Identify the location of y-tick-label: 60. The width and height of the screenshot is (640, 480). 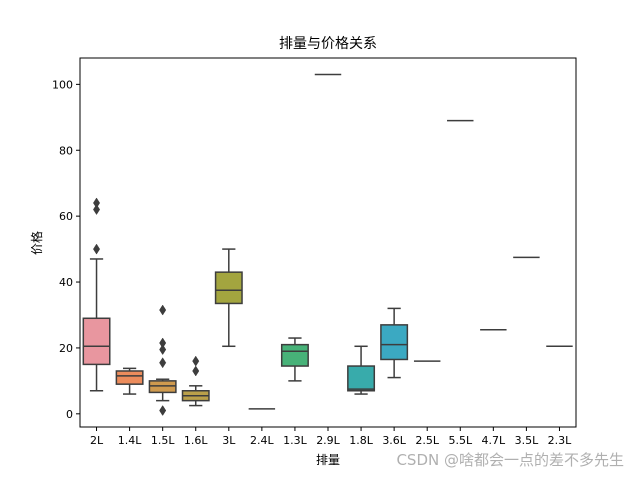
(66, 216).